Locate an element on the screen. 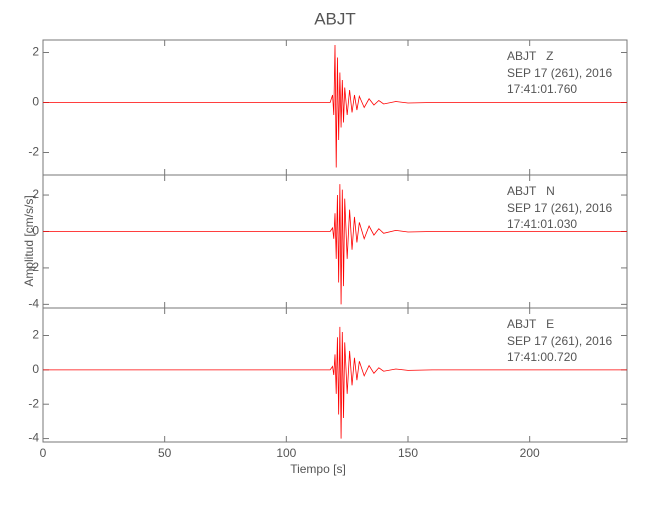 The image size is (650, 505). x-axis-label: Tiempo [s] is located at coordinates (318, 469).